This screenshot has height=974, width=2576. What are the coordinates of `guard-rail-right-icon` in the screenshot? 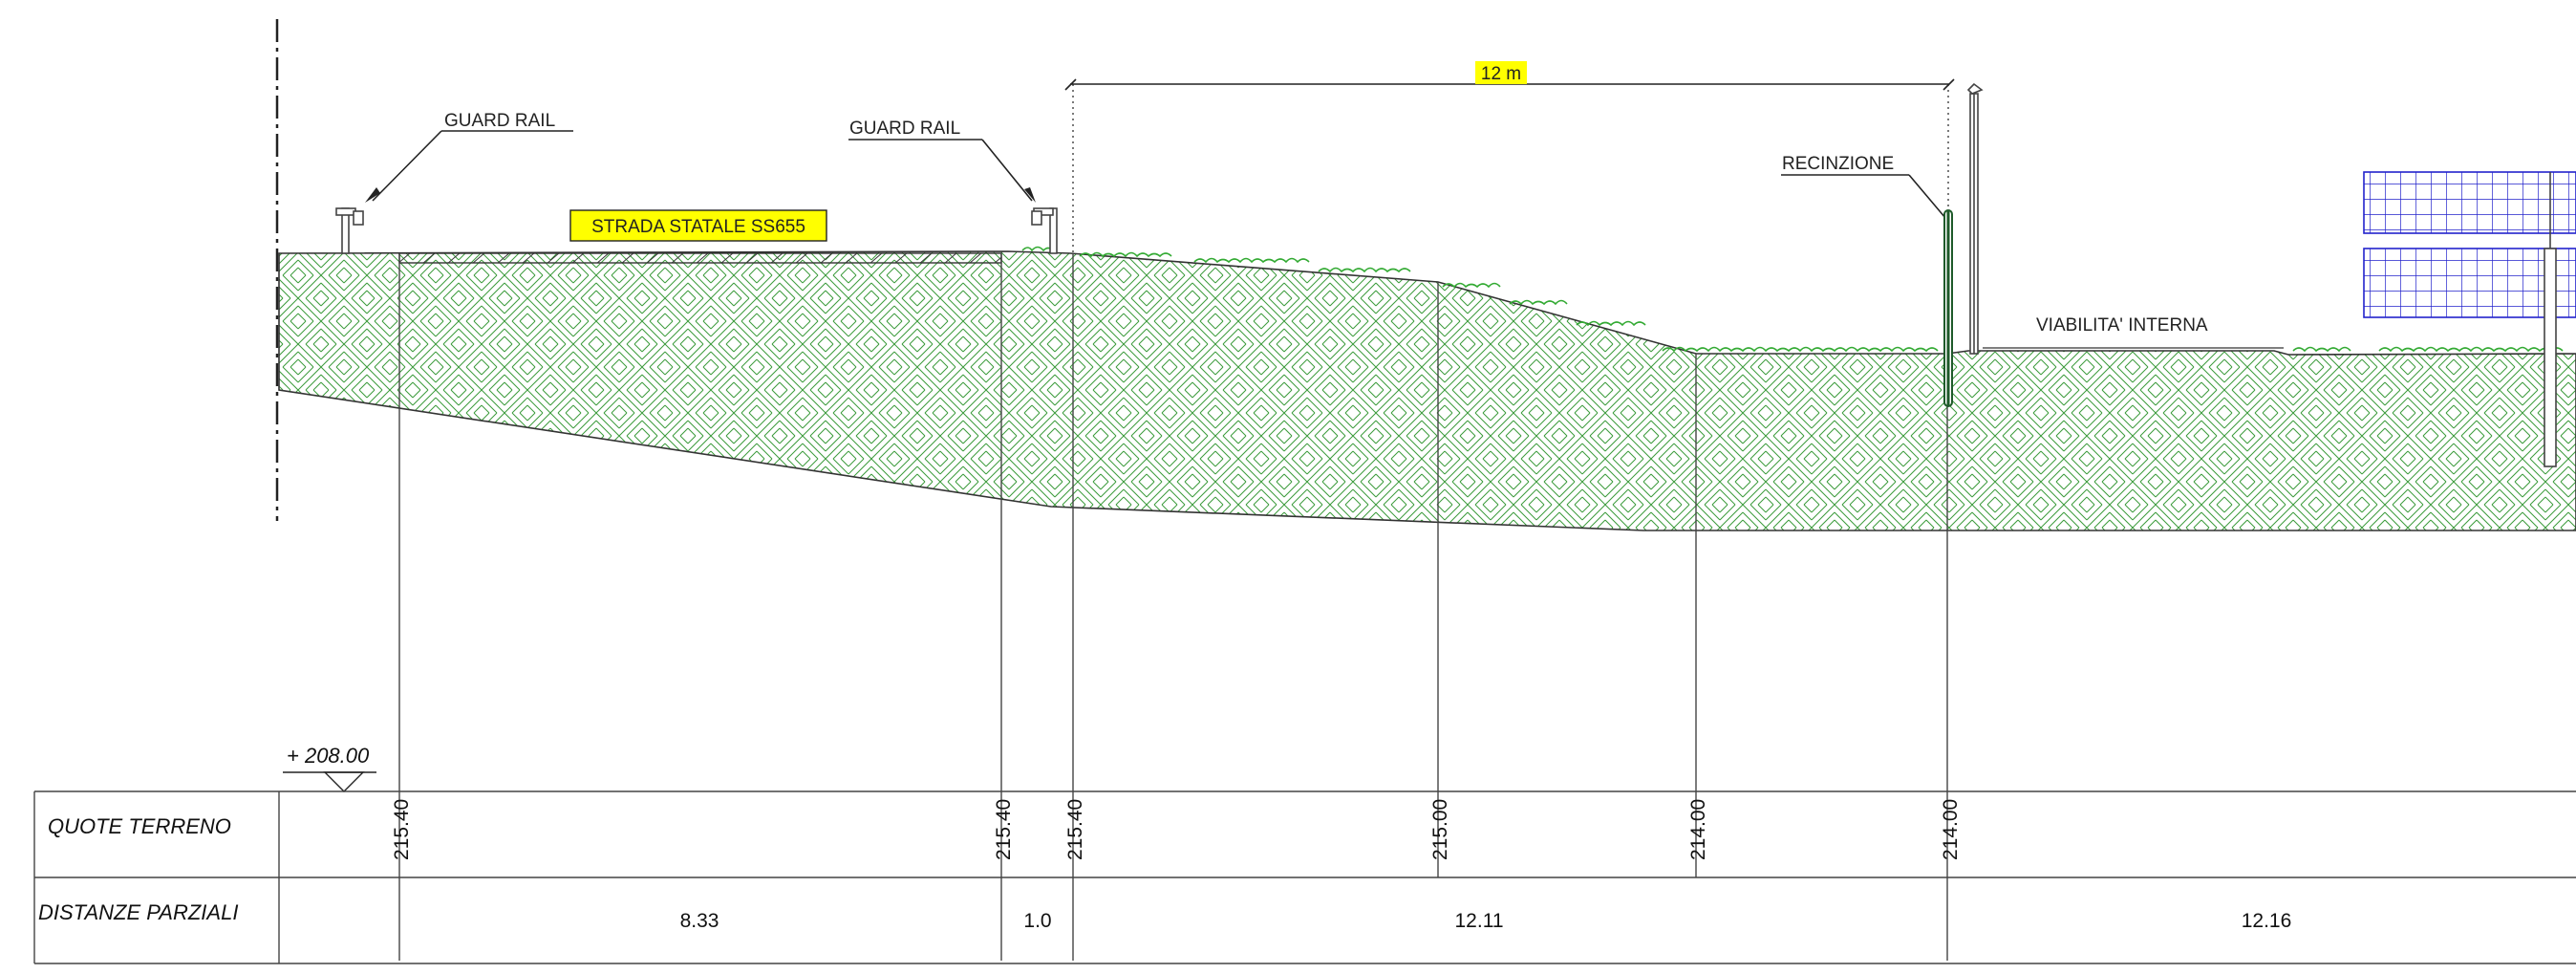 It's located at (1044, 230).